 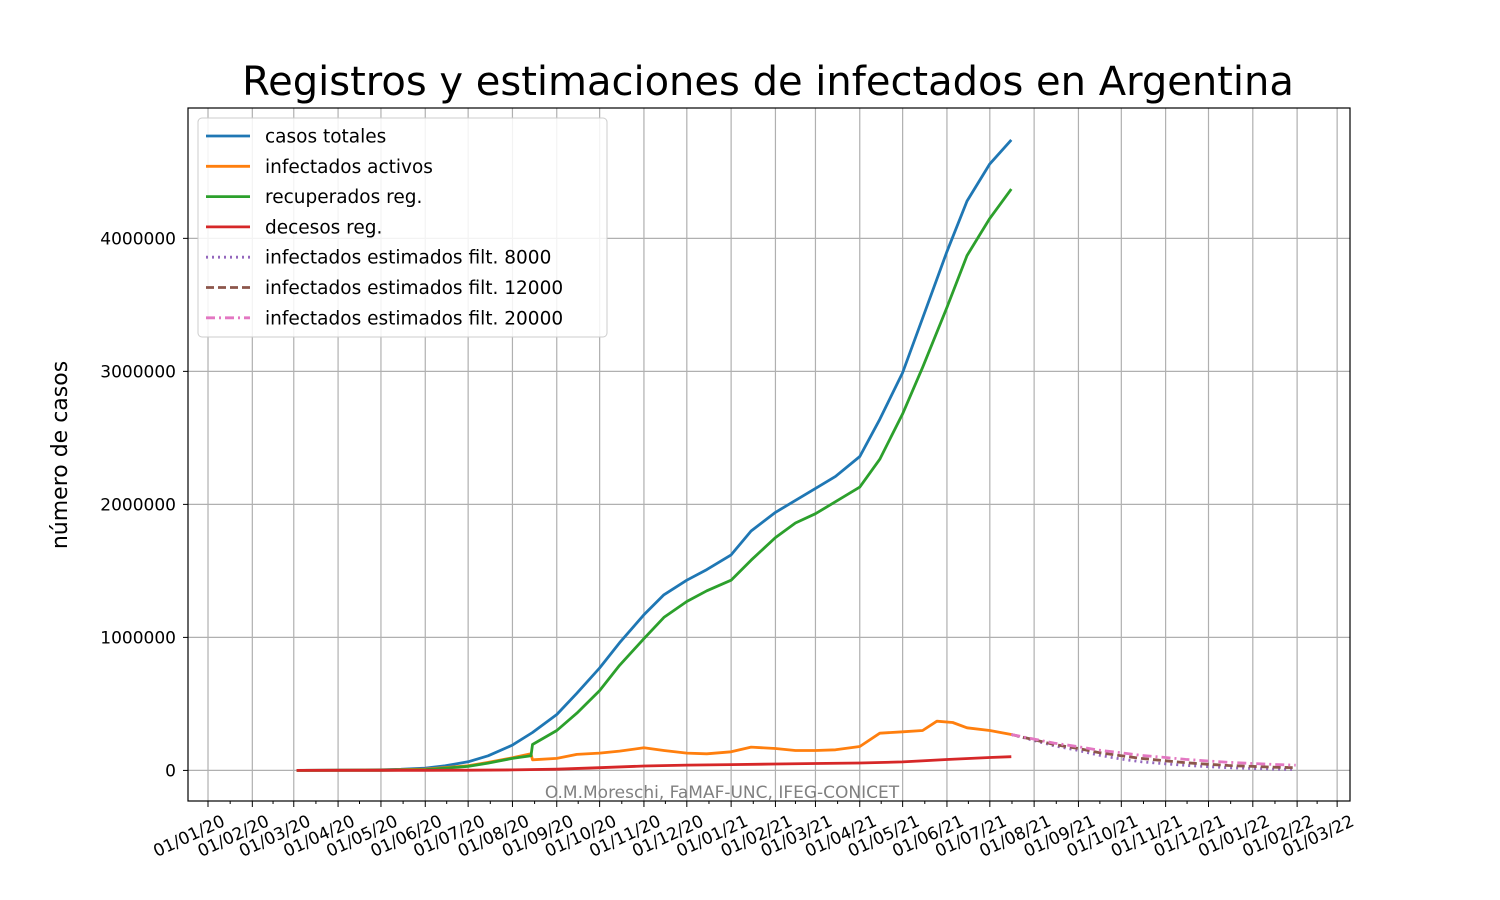 I want to click on legend-label: decesos reg., so click(x=323, y=227).